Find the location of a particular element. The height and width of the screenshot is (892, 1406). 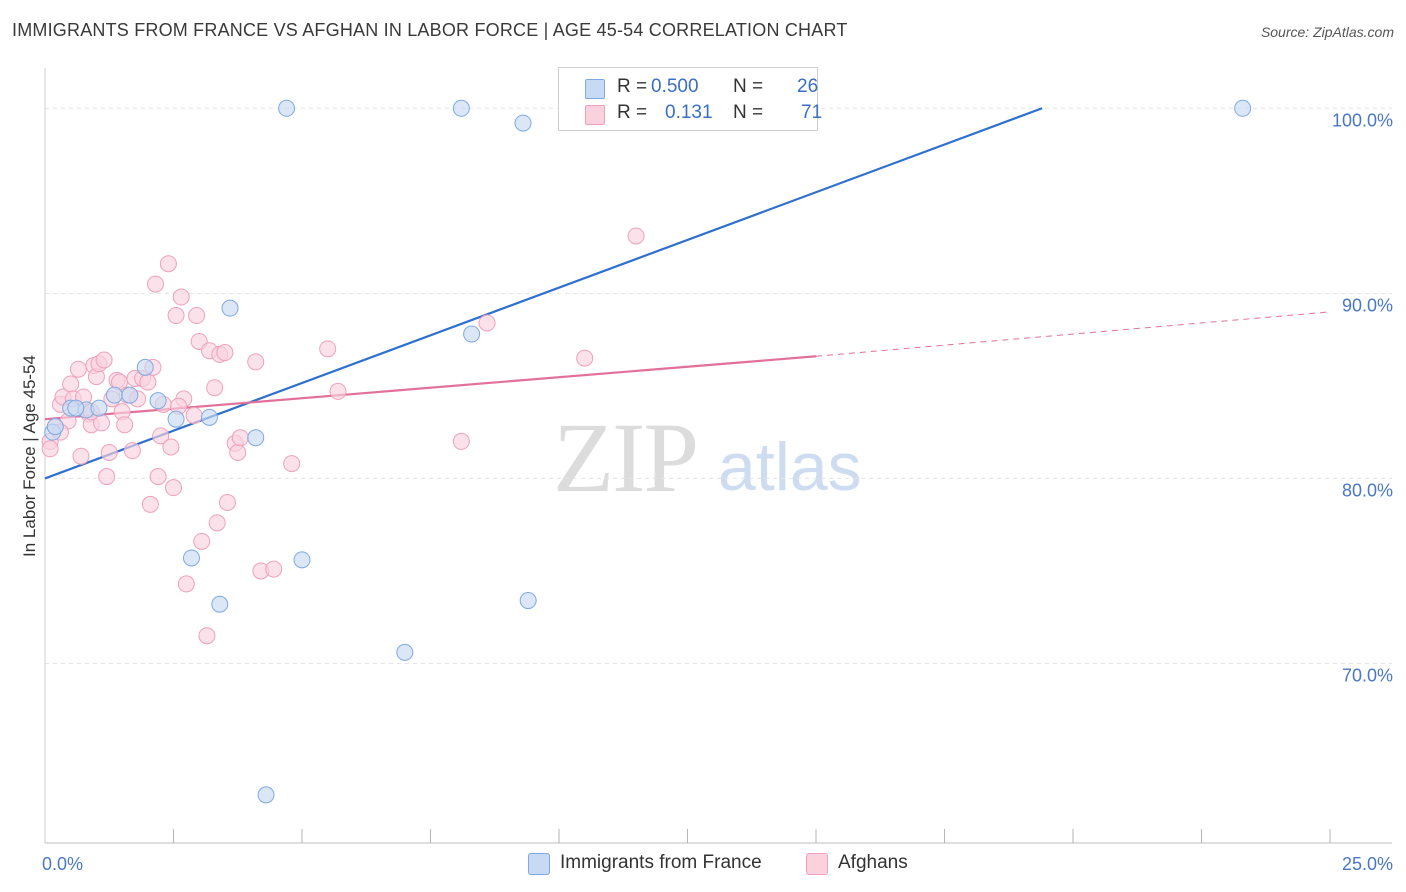

y-tick-label: 100.0% is located at coordinates (1362, 120).